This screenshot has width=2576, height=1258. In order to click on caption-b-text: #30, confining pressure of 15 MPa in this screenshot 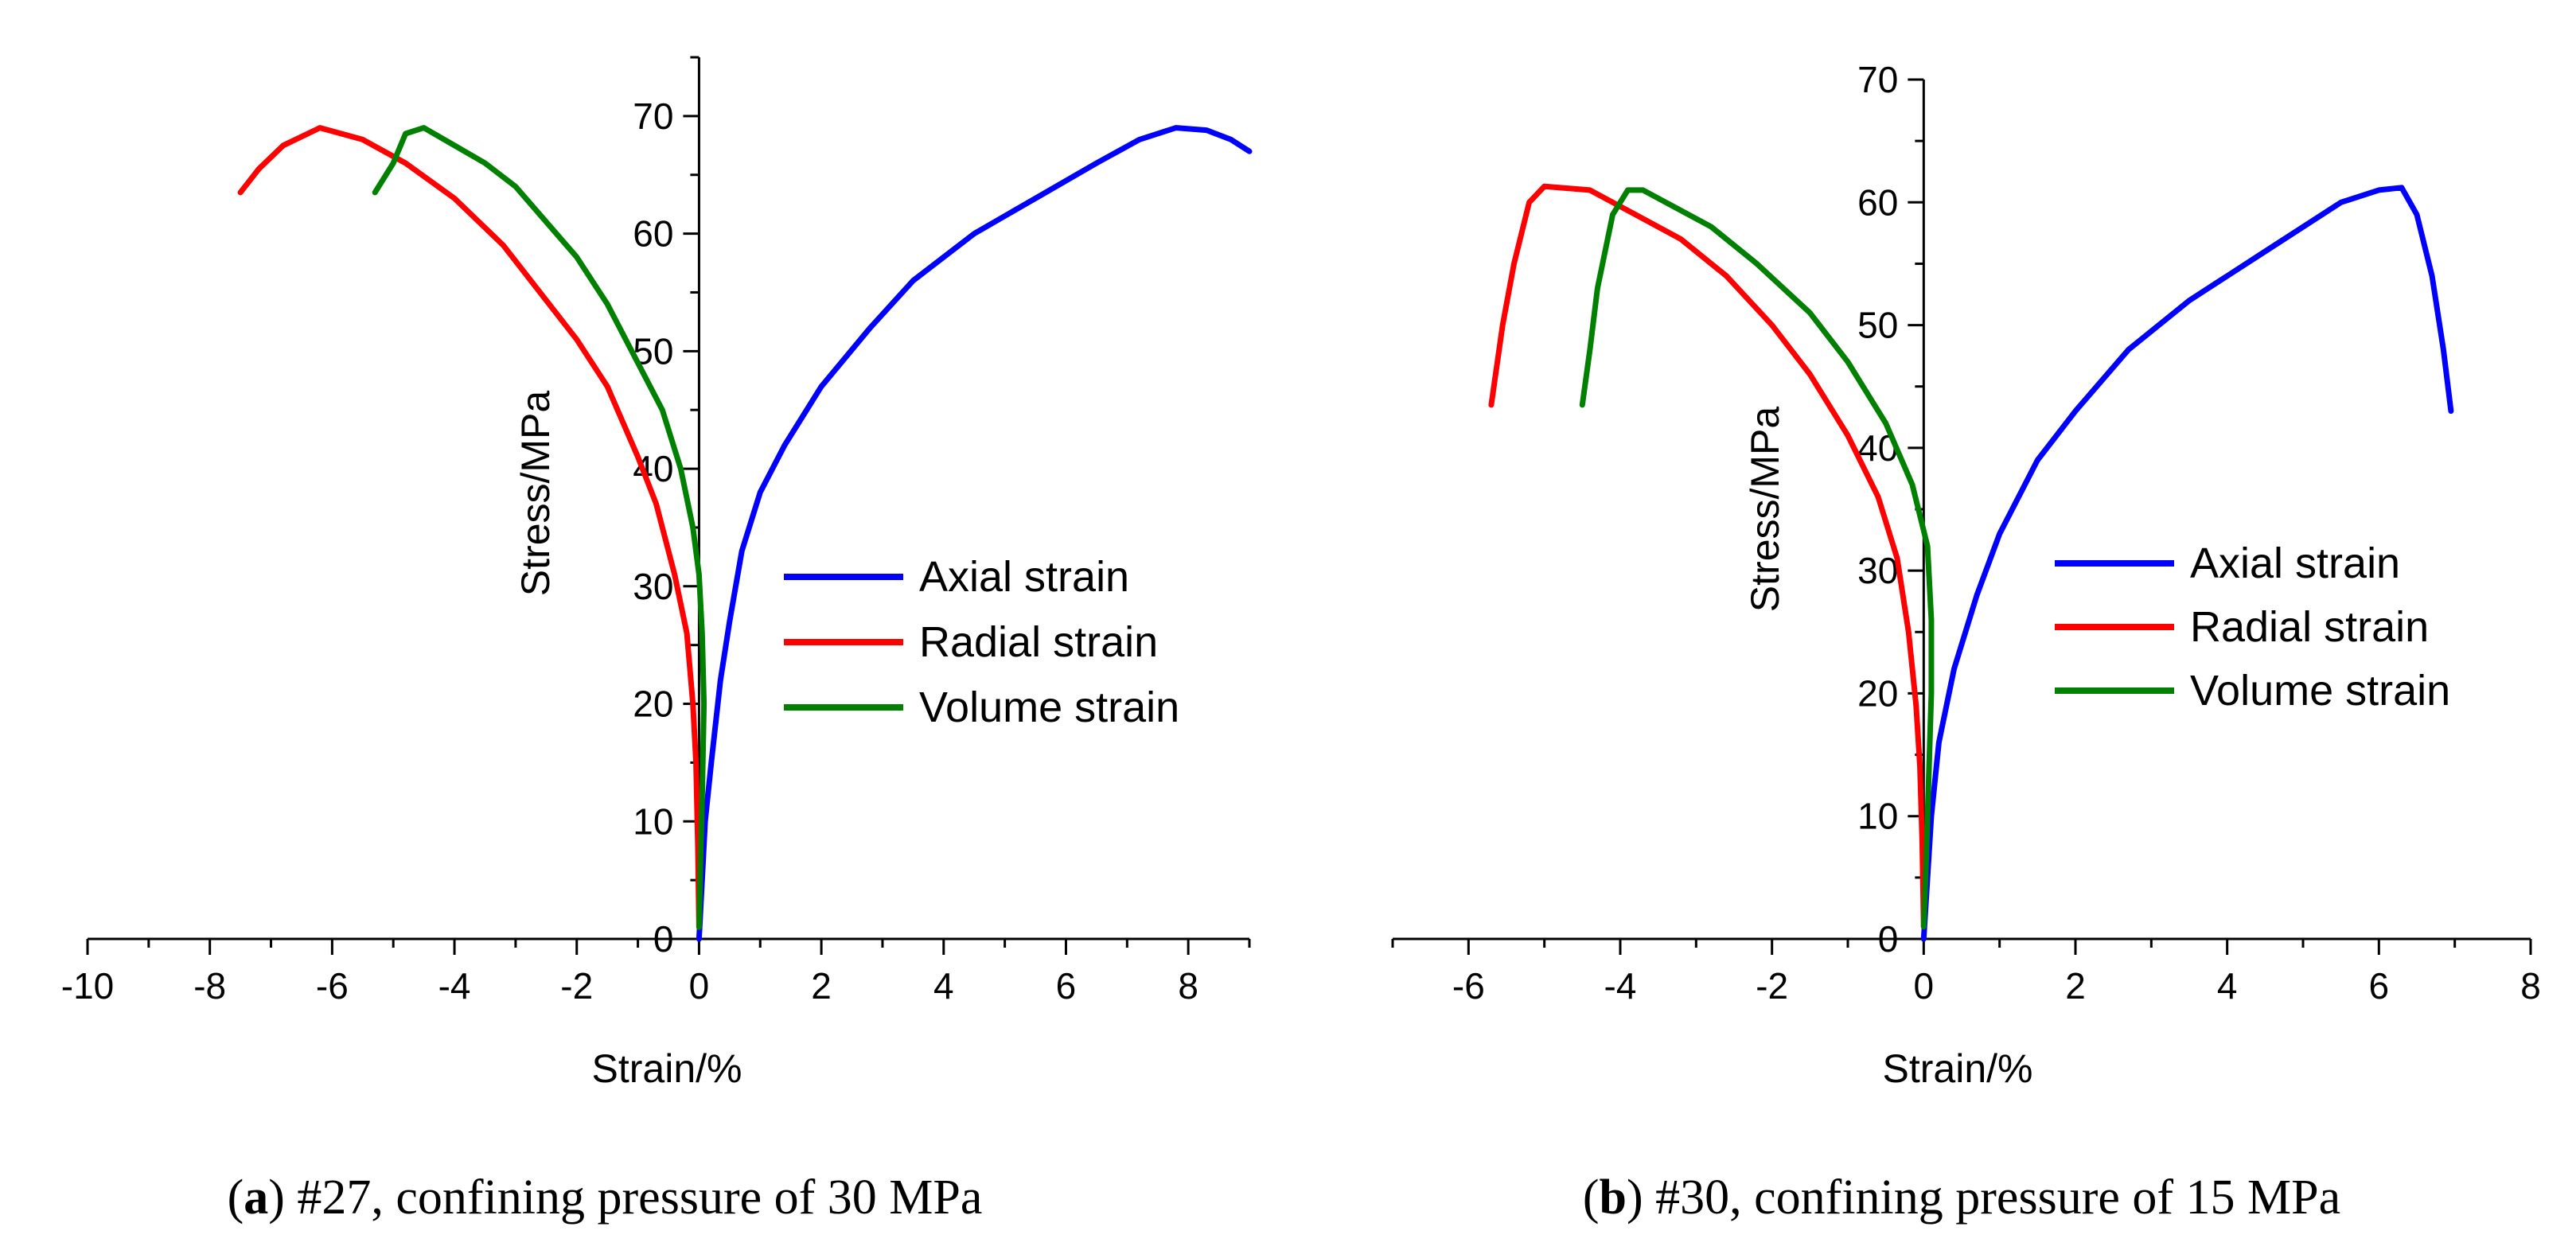, I will do `click(1998, 1197)`.